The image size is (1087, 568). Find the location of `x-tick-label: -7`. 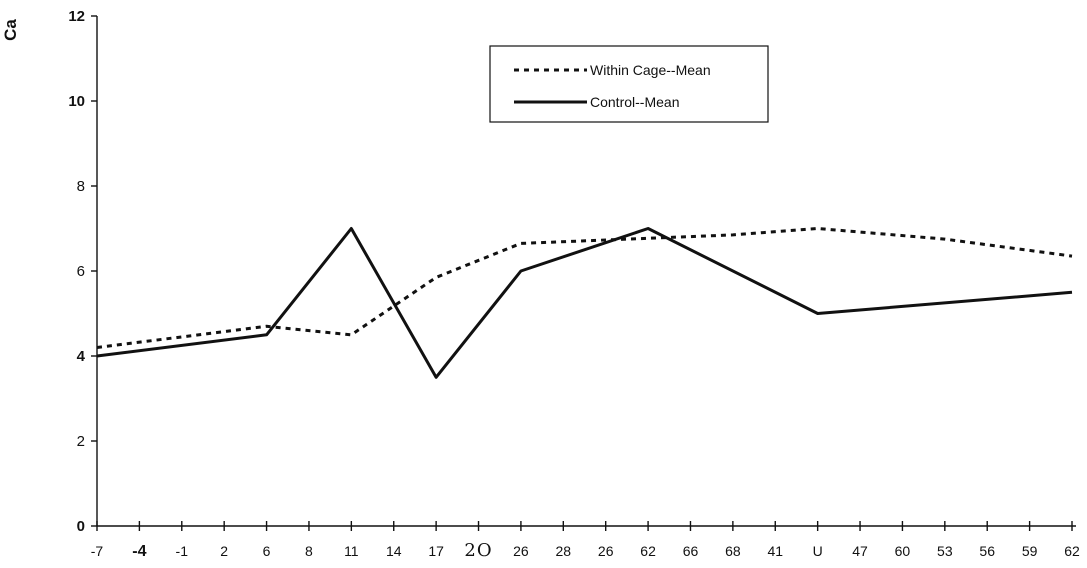

x-tick-label: -7 is located at coordinates (97, 551).